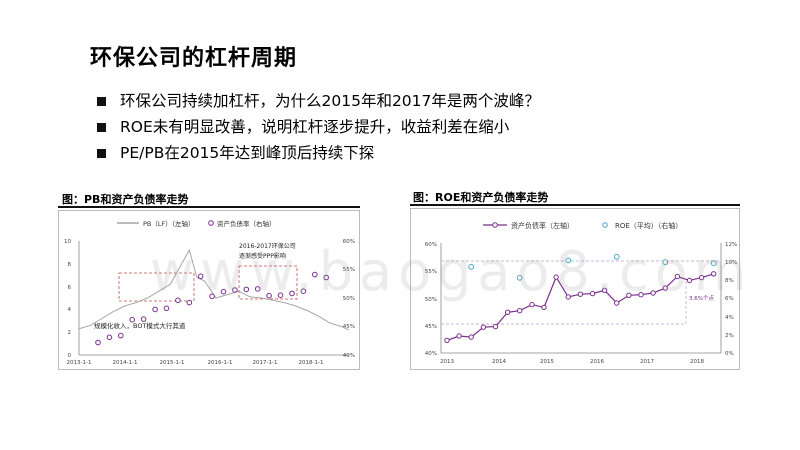  I want to click on legend-roe-marker, so click(605, 225).